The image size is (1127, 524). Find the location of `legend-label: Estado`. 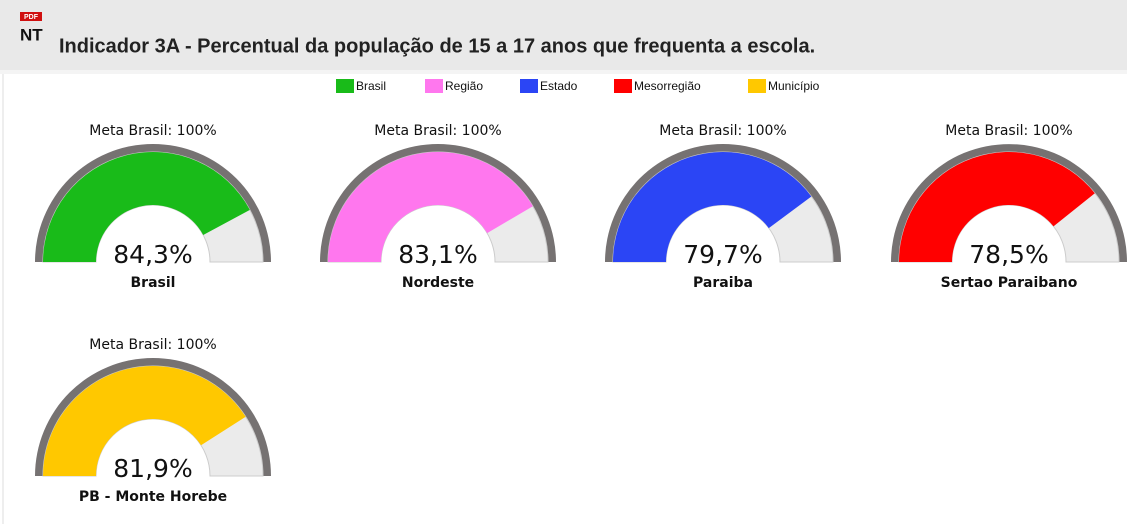

legend-label: Estado is located at coordinates (559, 86).